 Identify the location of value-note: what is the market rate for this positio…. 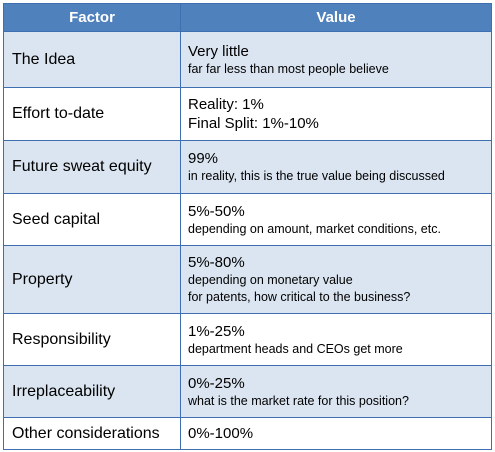
(298, 400).